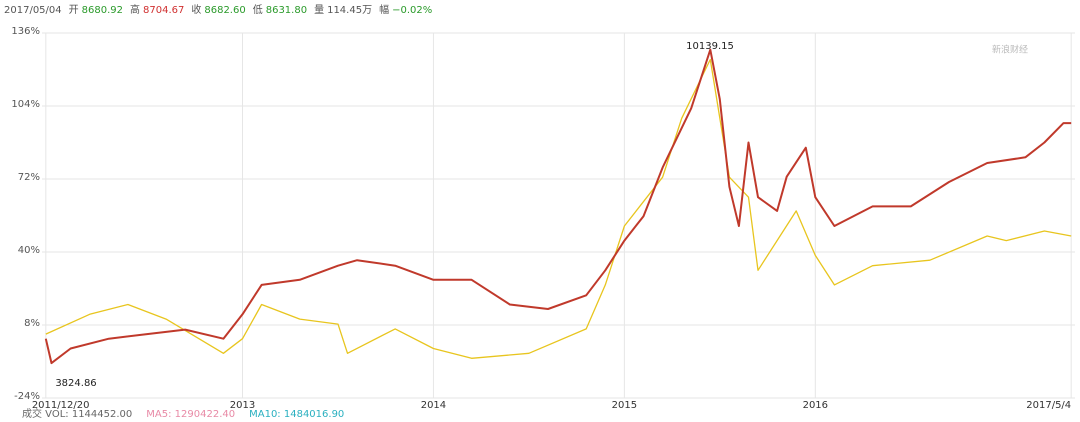 This screenshot has width=1080, height=422. I want to click on footer-value: MA5: 1290422.40, so click(190, 414).